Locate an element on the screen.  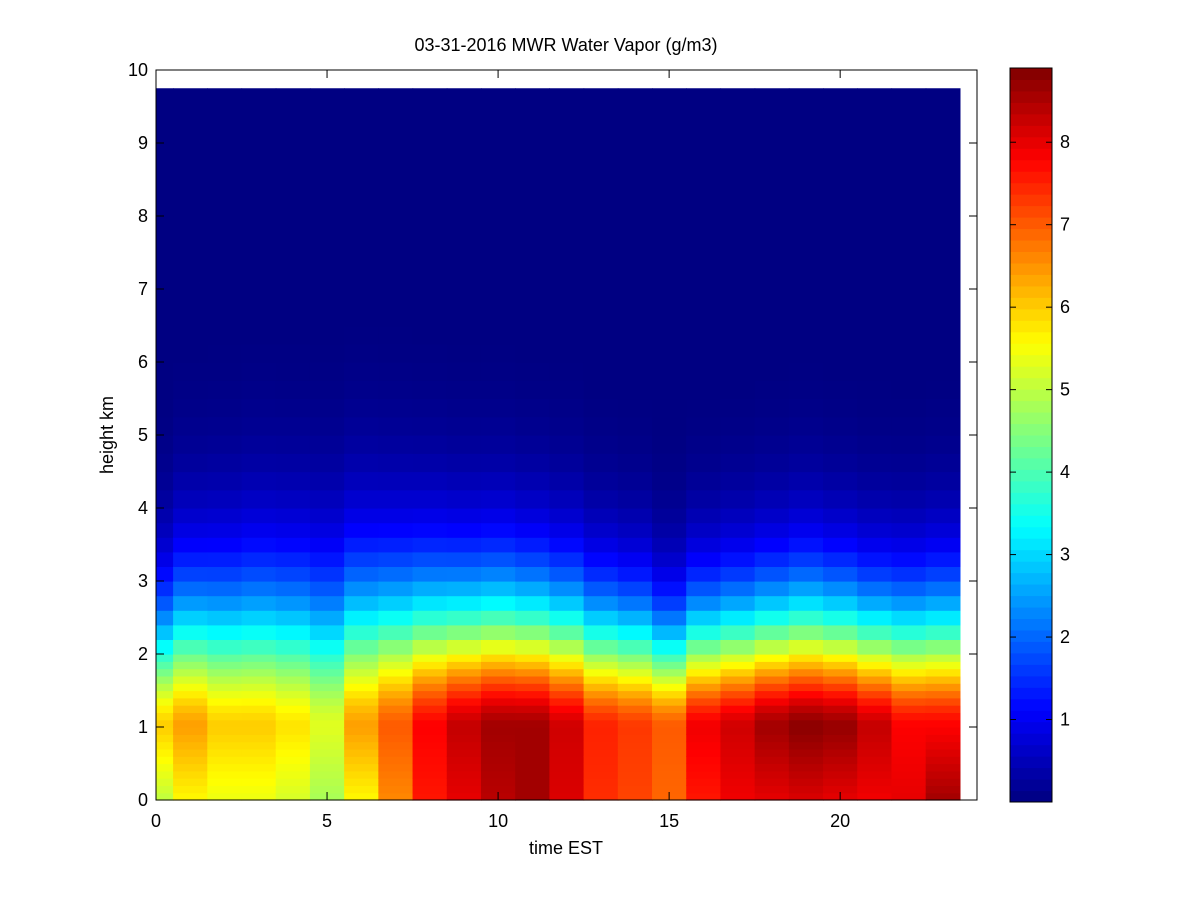
y-tick-label: 6 is located at coordinates (143, 362).